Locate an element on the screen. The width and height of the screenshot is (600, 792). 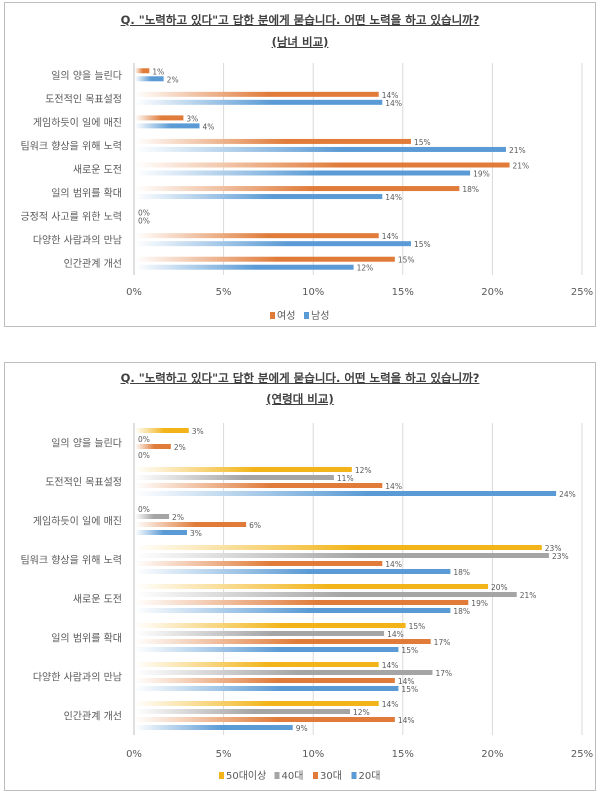
data-label: 6% is located at coordinates (255, 525).